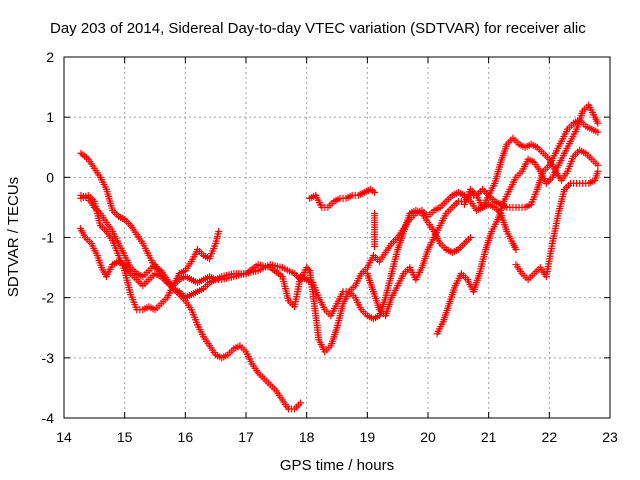  What do you see at coordinates (342, 198) in the screenshot?
I see `data-series-track-e` at bounding box center [342, 198].